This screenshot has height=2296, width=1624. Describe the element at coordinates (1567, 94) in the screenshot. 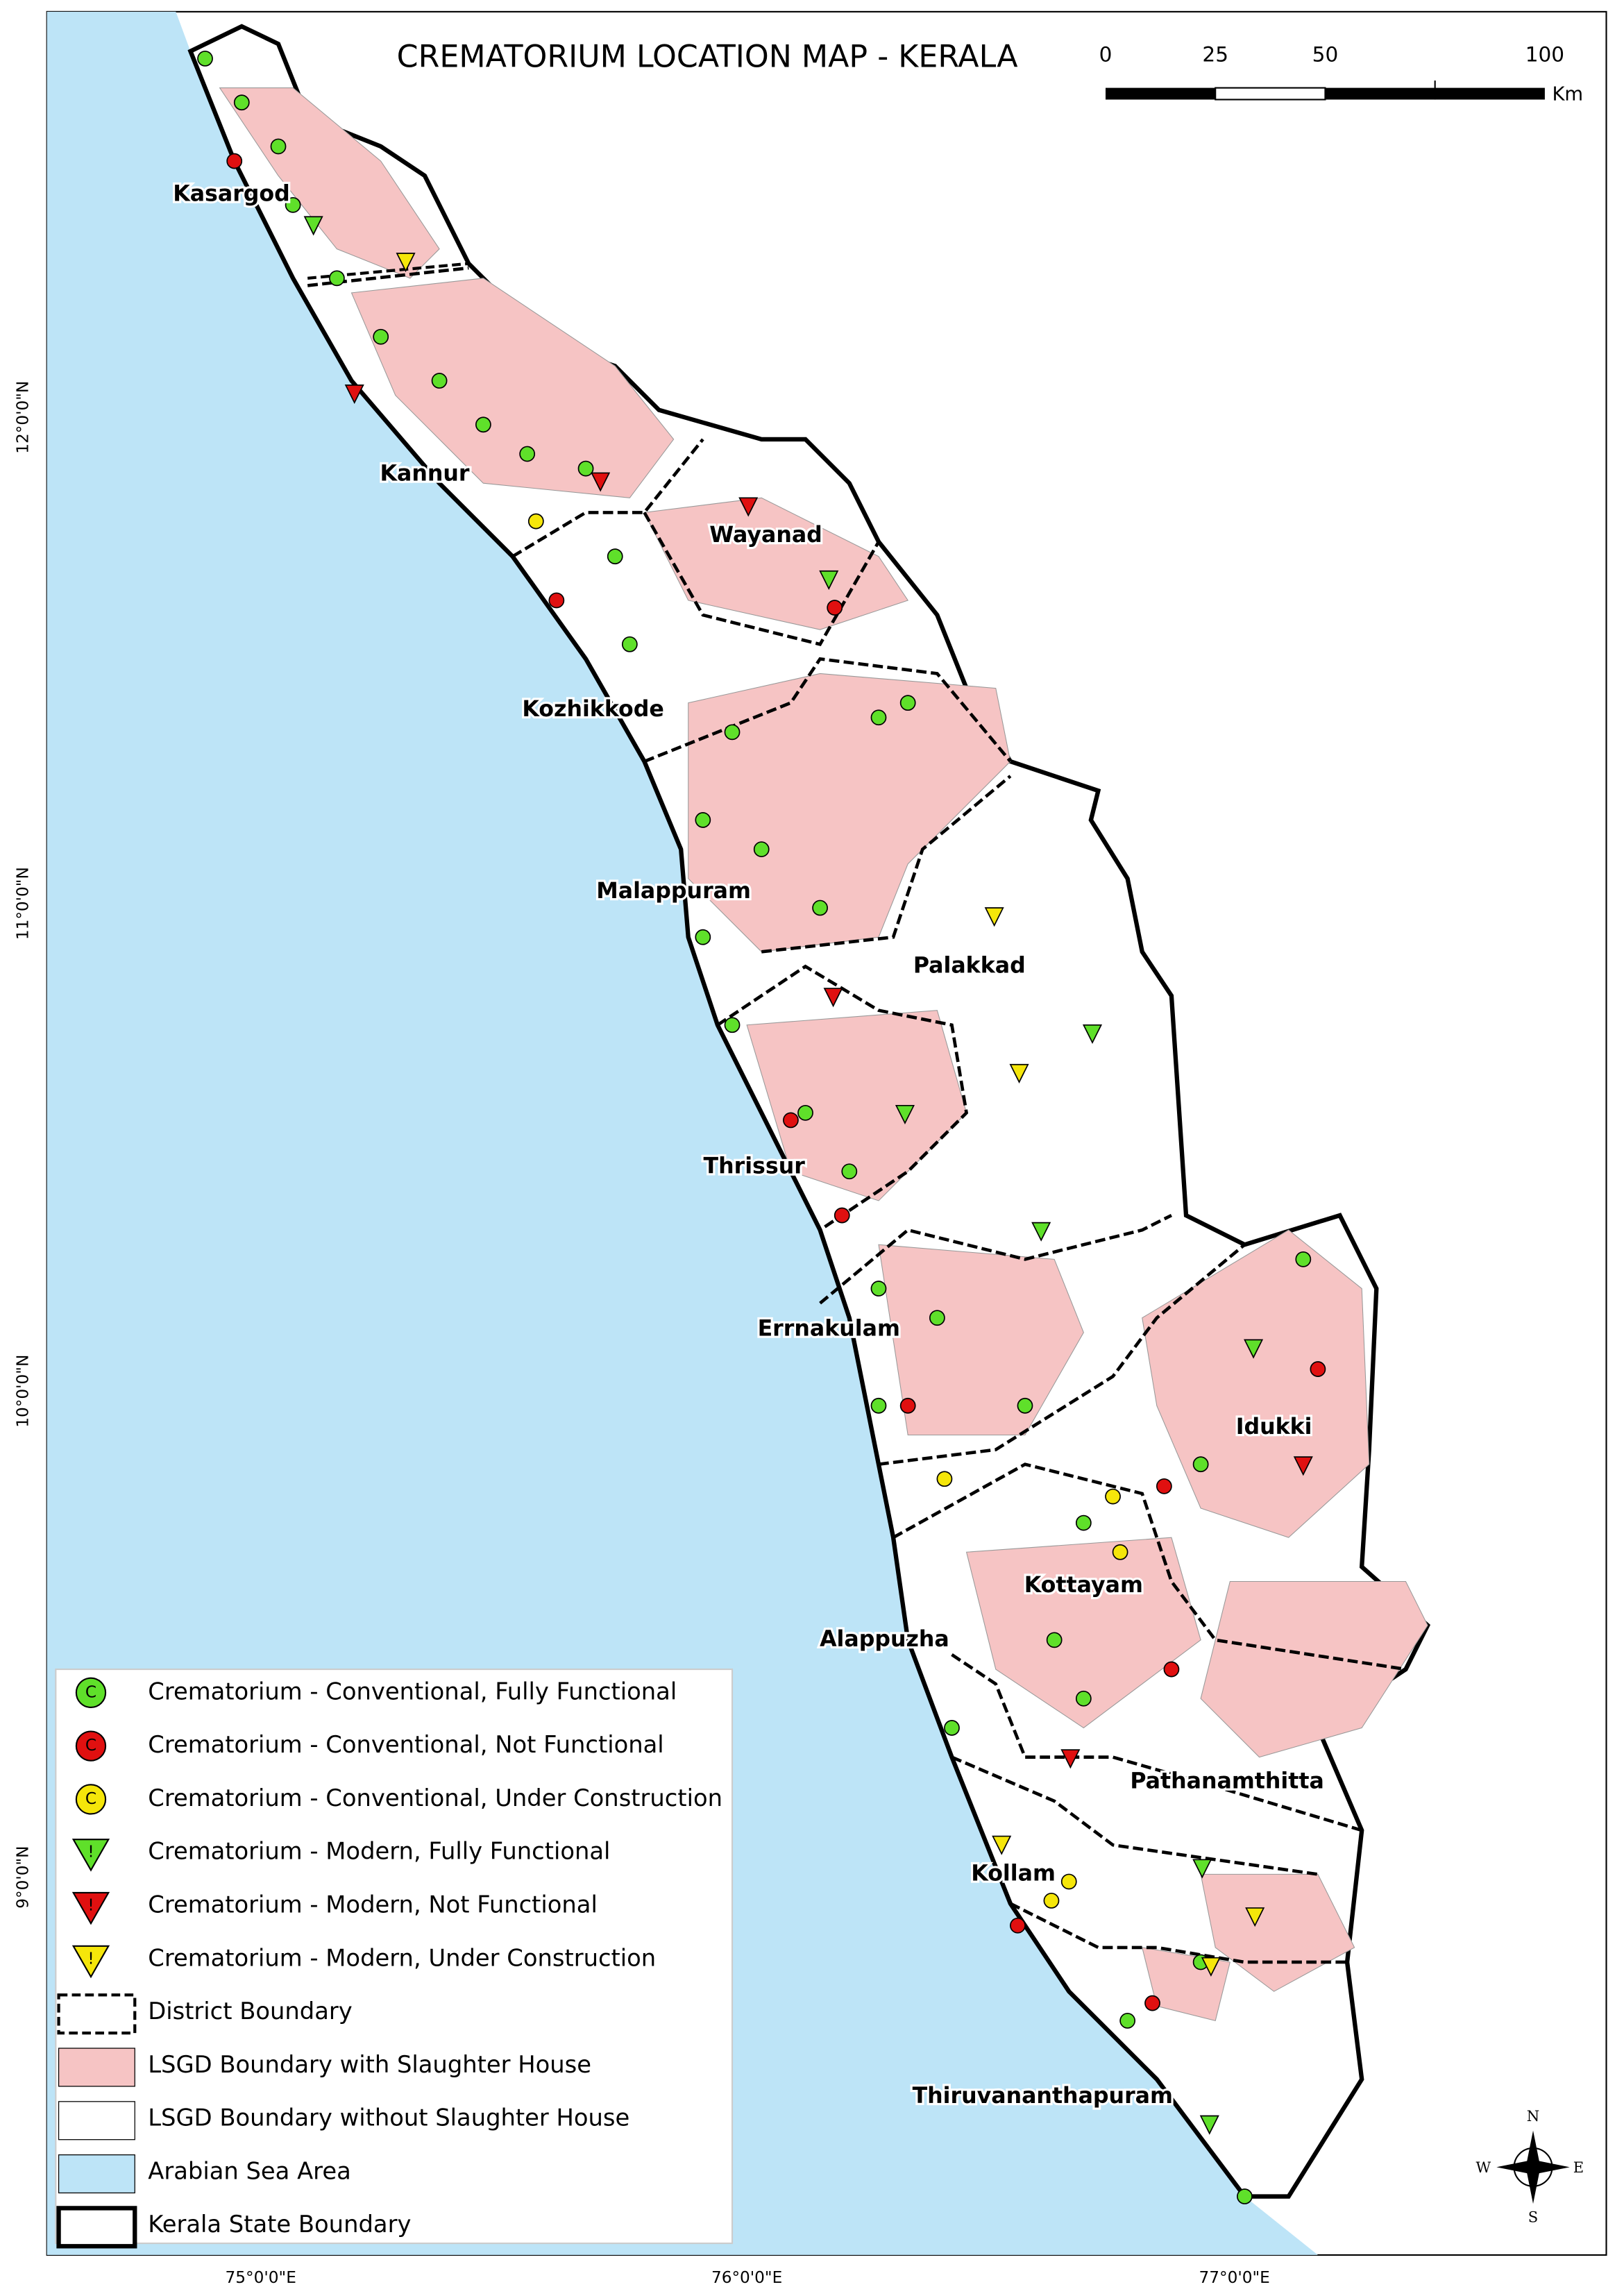

I see `scale-unit: Km` at that location.